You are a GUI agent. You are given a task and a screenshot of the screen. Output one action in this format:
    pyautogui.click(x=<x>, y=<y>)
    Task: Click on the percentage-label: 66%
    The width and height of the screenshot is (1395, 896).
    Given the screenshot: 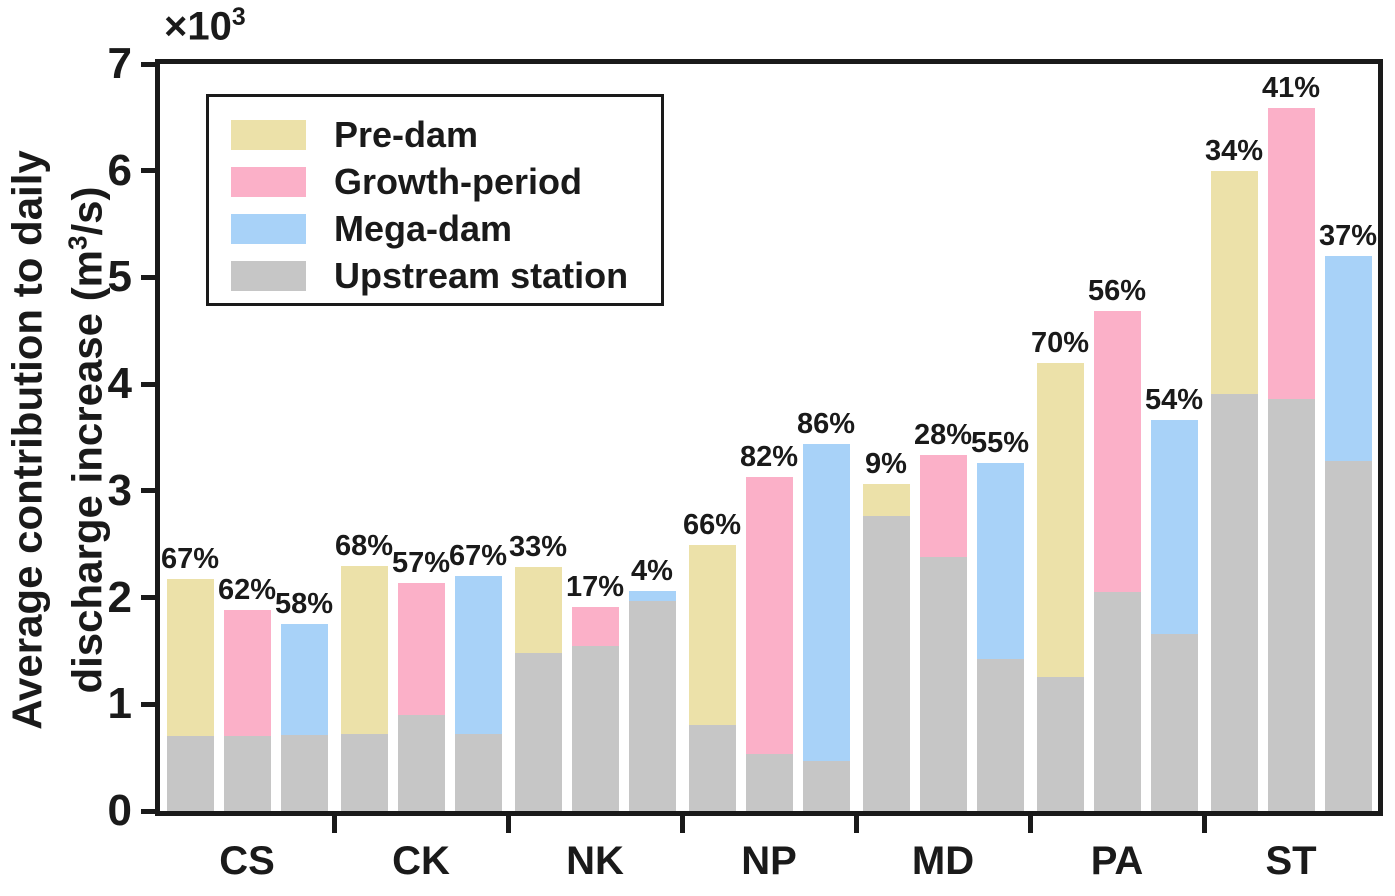 What is the action you would take?
    pyautogui.click(x=712, y=525)
    